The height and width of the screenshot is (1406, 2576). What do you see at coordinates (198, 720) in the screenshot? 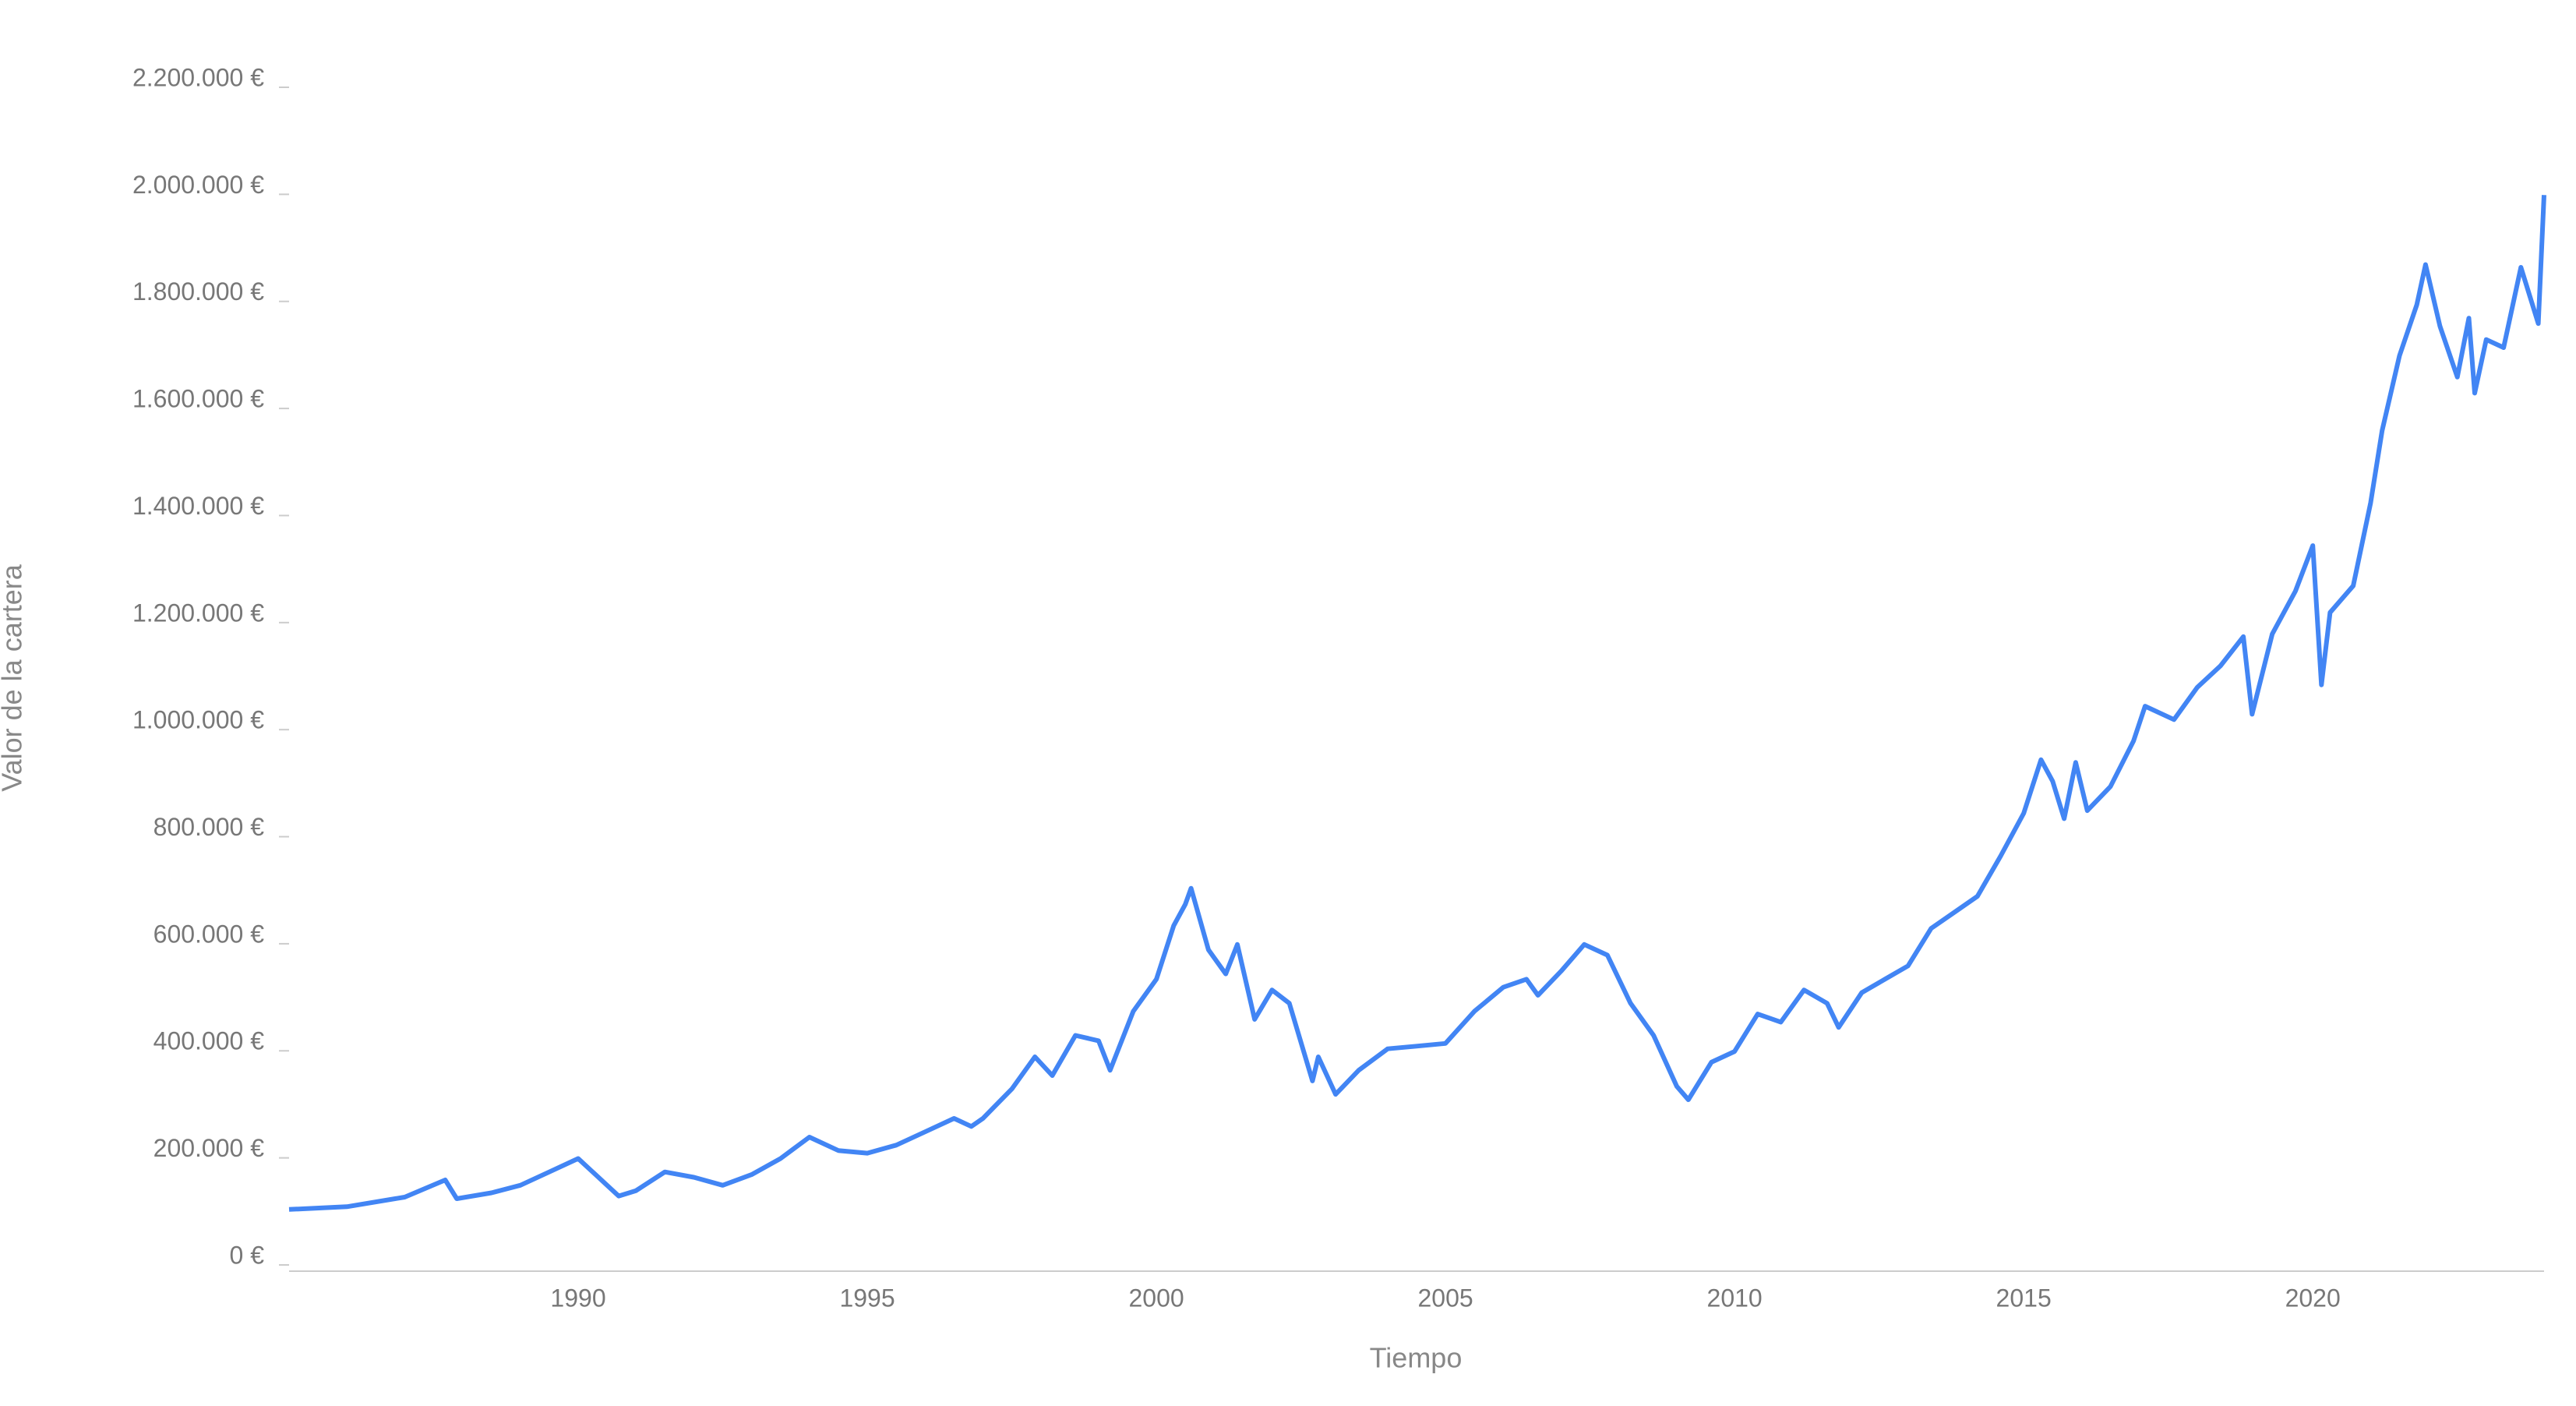
I see `y-tick-label: 1.000.000 €` at bounding box center [198, 720].